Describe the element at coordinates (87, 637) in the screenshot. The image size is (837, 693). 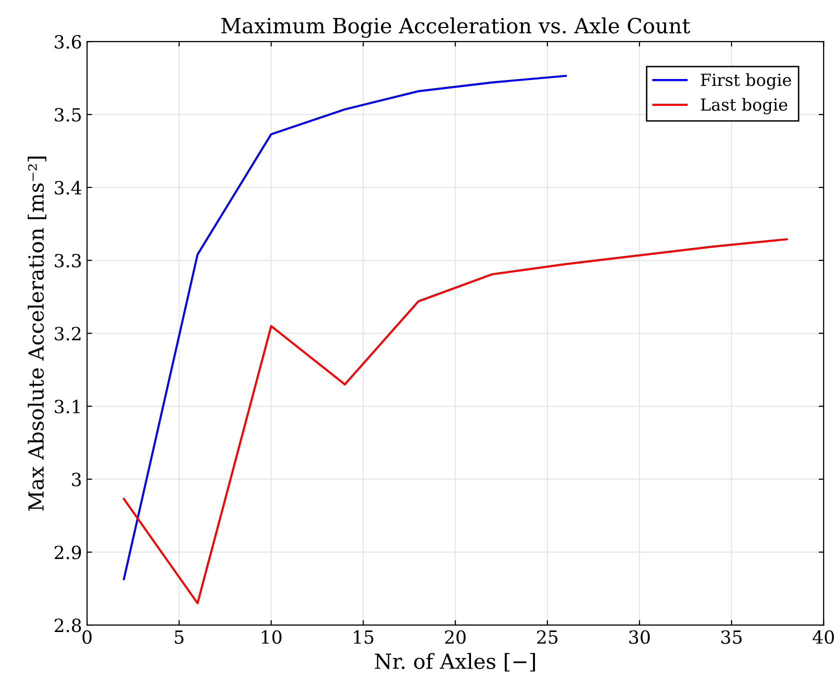
I see `x-tick-label: 0` at that location.